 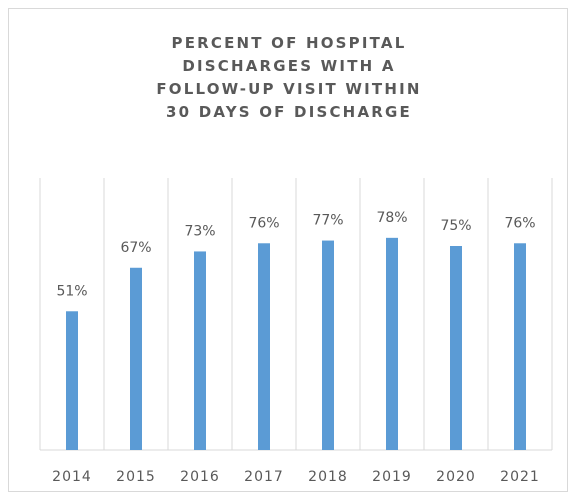 What do you see at coordinates (391, 218) in the screenshot?
I see `data-label: 78%` at bounding box center [391, 218].